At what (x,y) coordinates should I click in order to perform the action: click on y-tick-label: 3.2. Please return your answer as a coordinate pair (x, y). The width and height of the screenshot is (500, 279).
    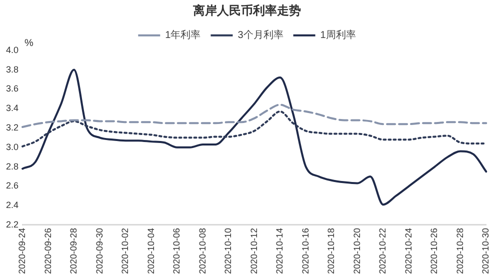
    Looking at the image, I should click on (12, 127).